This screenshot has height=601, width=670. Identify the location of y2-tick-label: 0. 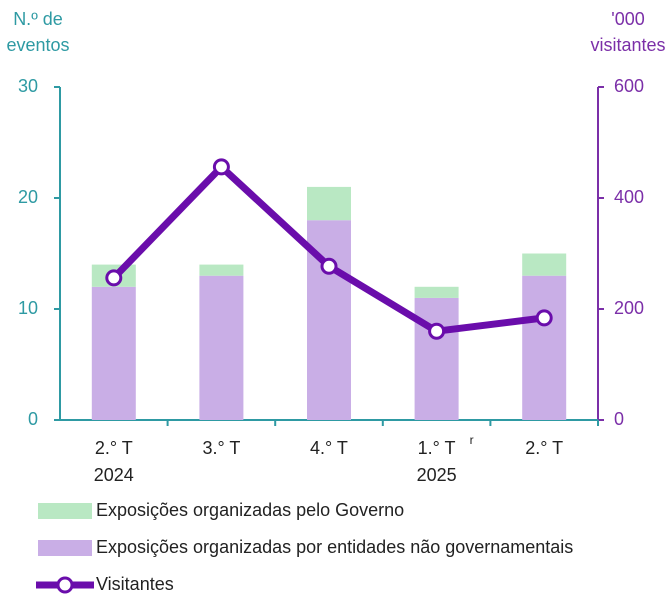
(619, 419).